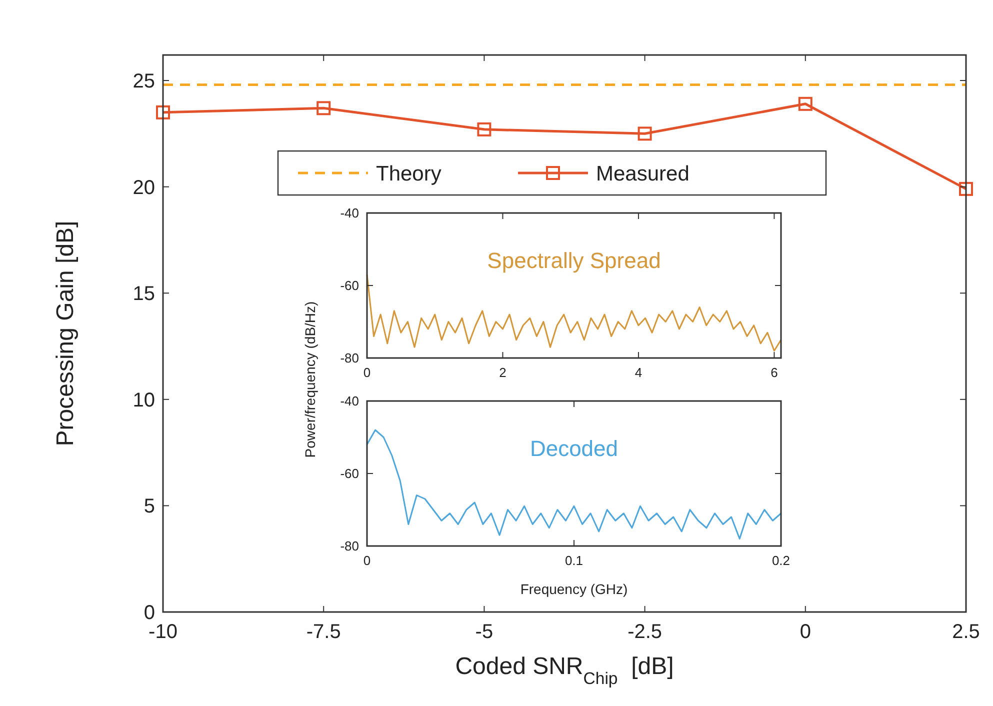 The height and width of the screenshot is (706, 993). What do you see at coordinates (574, 448) in the screenshot?
I see `annotation: Decoded` at bounding box center [574, 448].